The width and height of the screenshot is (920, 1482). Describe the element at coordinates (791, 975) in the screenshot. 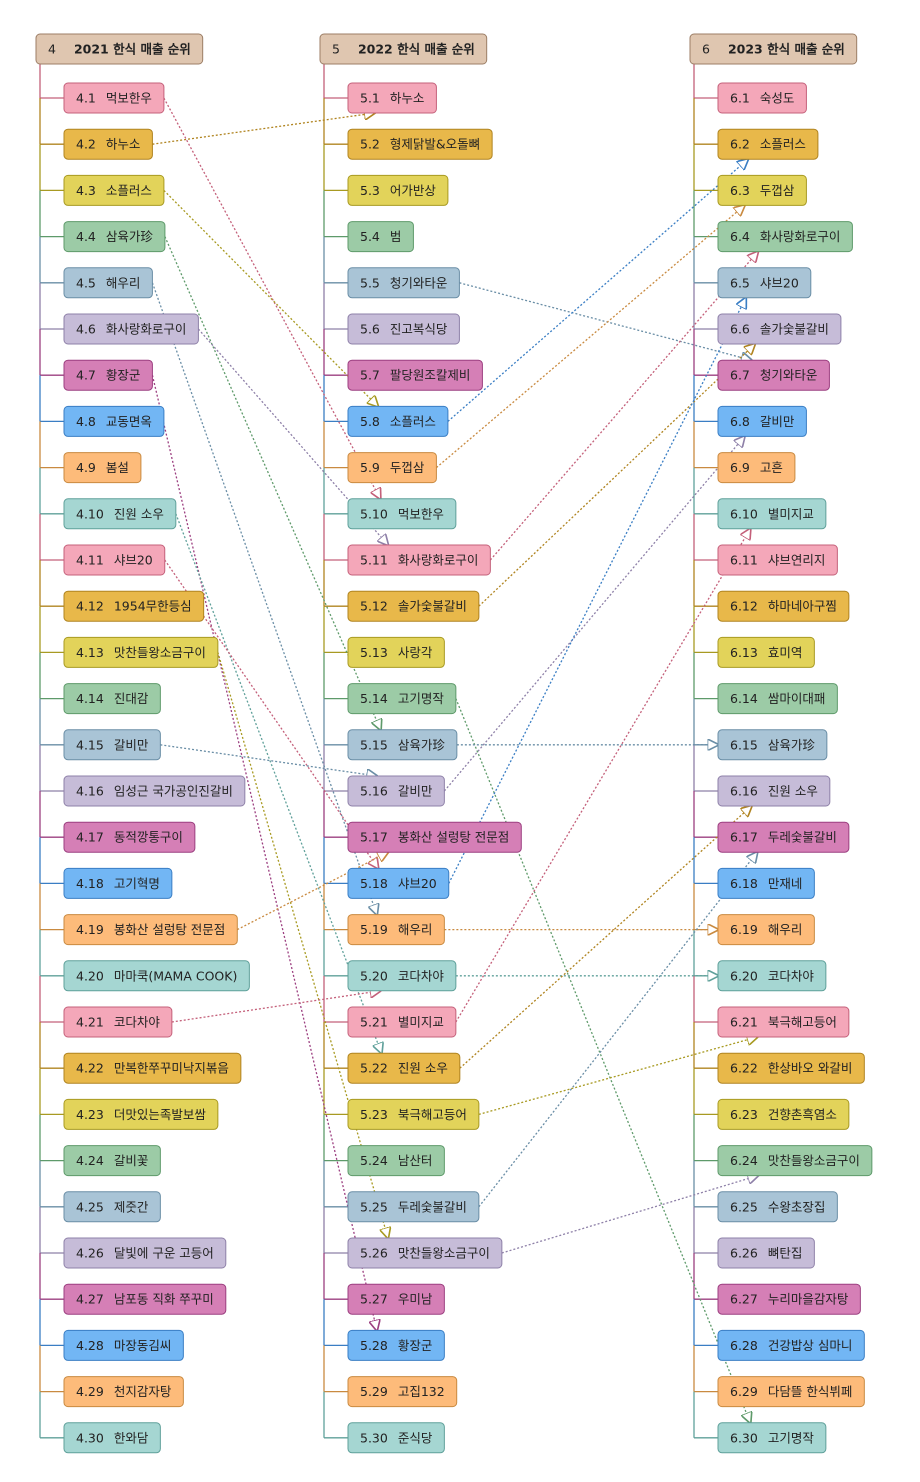

I see `rank-label: 코다차야` at that location.